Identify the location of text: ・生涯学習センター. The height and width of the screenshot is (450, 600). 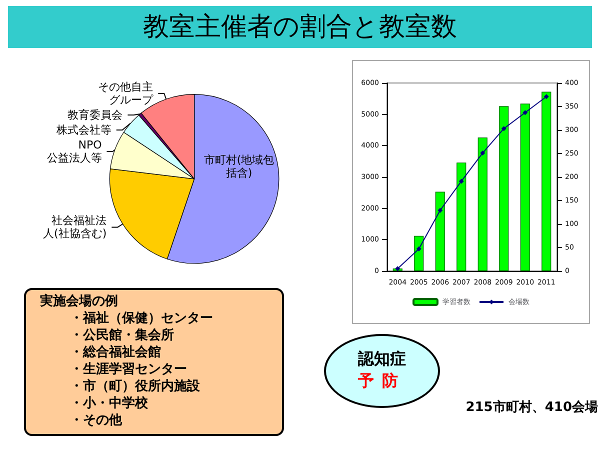
(128, 369).